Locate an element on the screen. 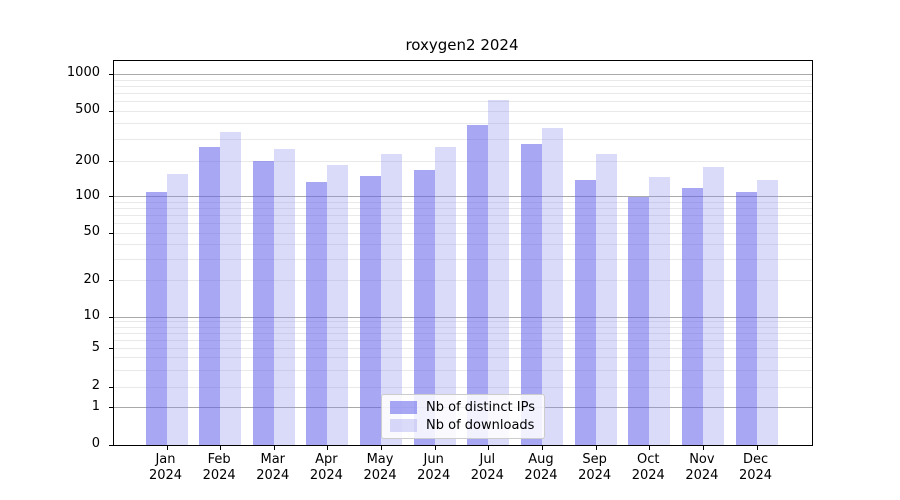  x-tick-mark-jul is located at coordinates (489, 447).